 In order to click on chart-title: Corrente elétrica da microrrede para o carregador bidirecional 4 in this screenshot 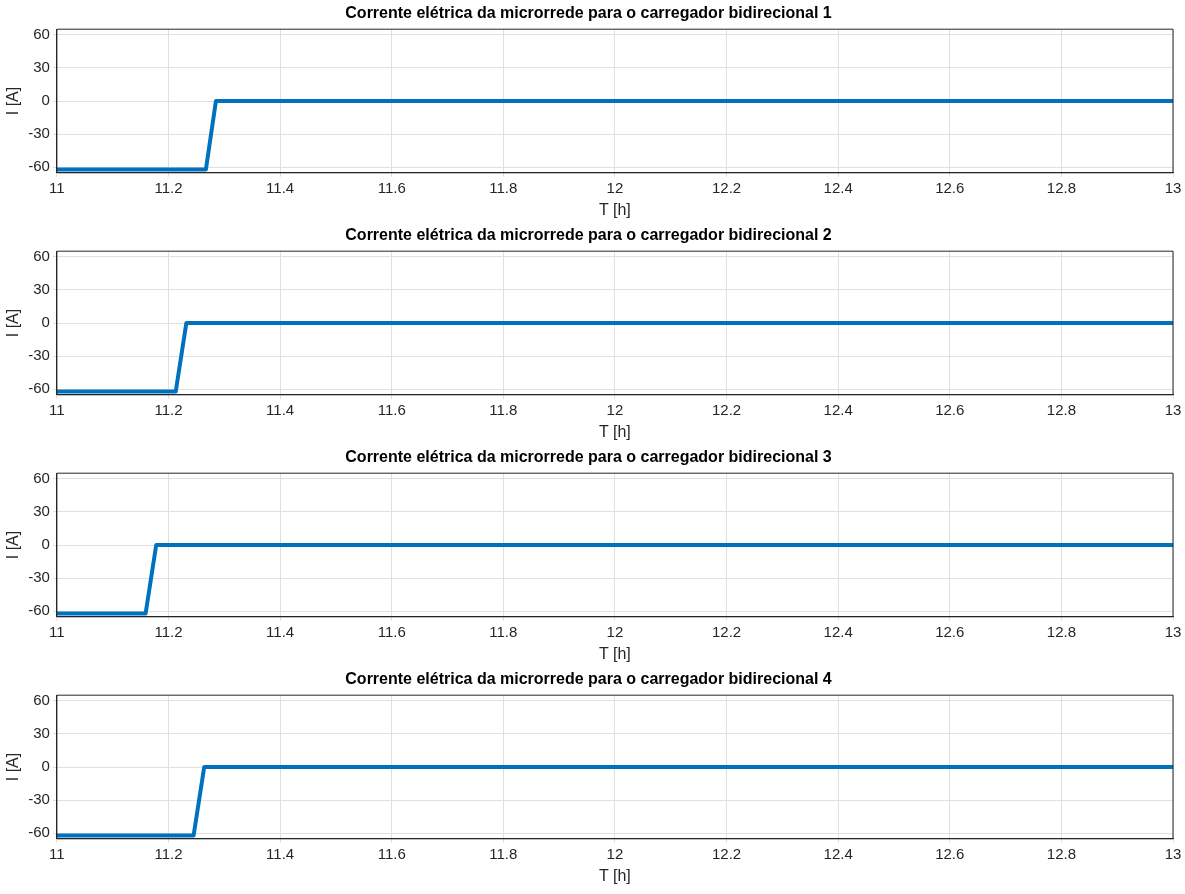, I will do `click(588, 679)`.